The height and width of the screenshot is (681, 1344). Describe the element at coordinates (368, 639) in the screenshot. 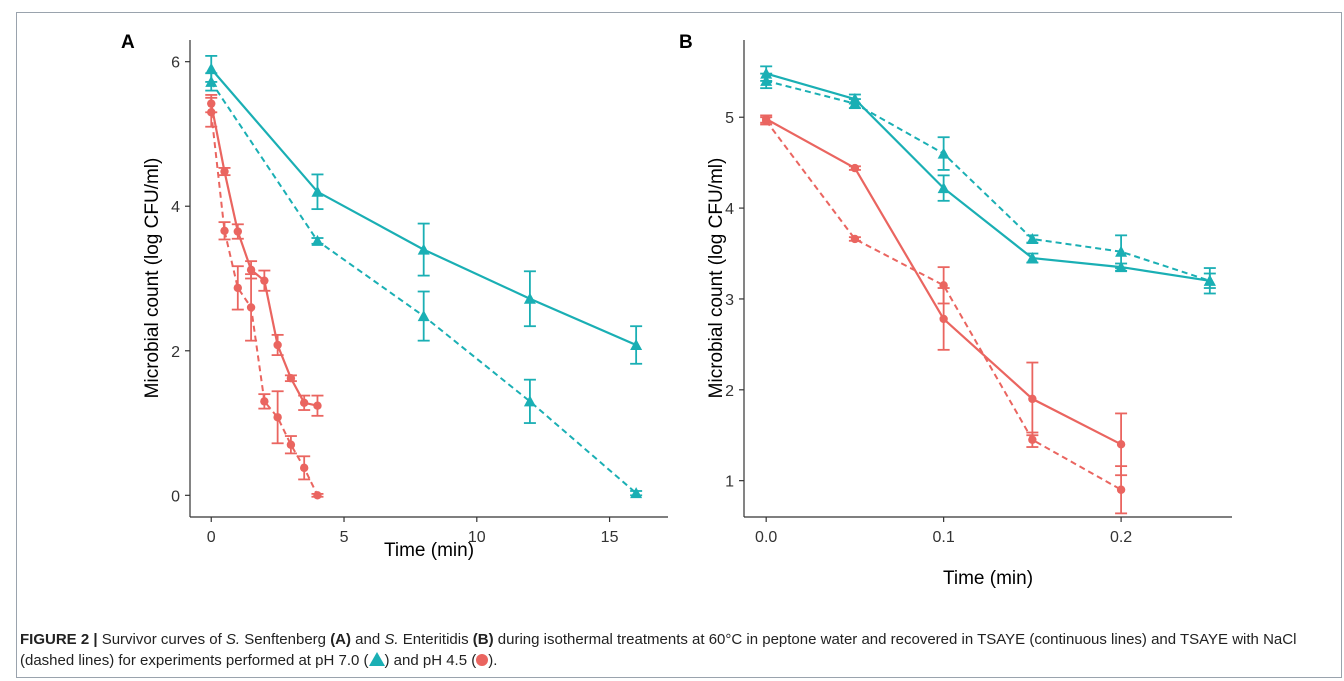

I see `caption-text-3: and` at that location.